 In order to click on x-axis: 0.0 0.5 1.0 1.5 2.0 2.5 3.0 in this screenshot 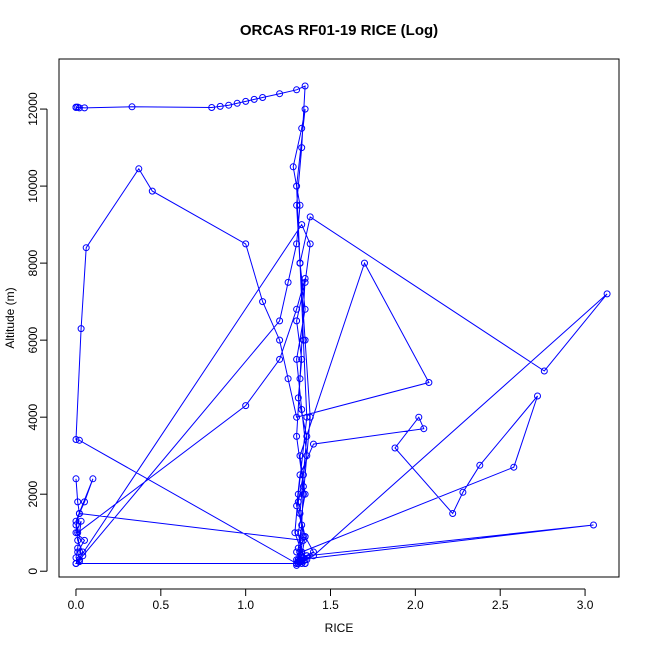, I will do `click(331, 600)`.